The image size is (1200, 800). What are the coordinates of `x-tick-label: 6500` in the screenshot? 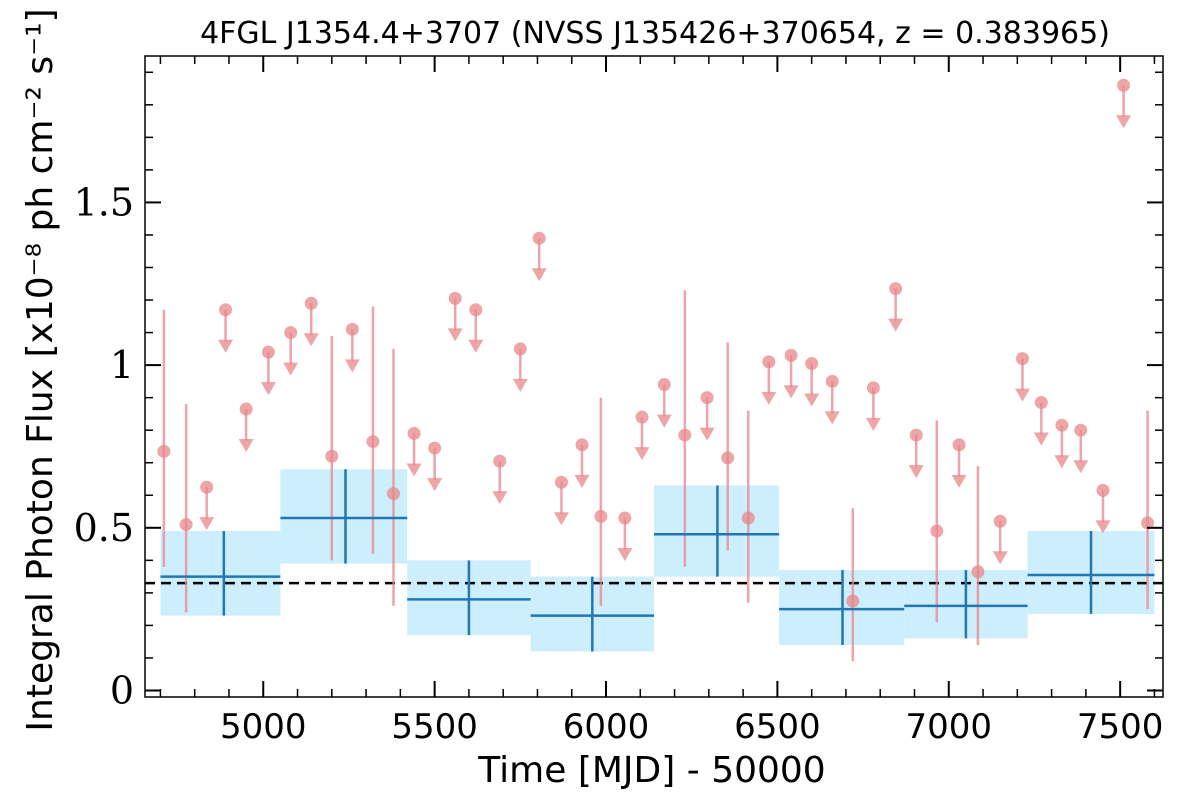 It's located at (777, 727).